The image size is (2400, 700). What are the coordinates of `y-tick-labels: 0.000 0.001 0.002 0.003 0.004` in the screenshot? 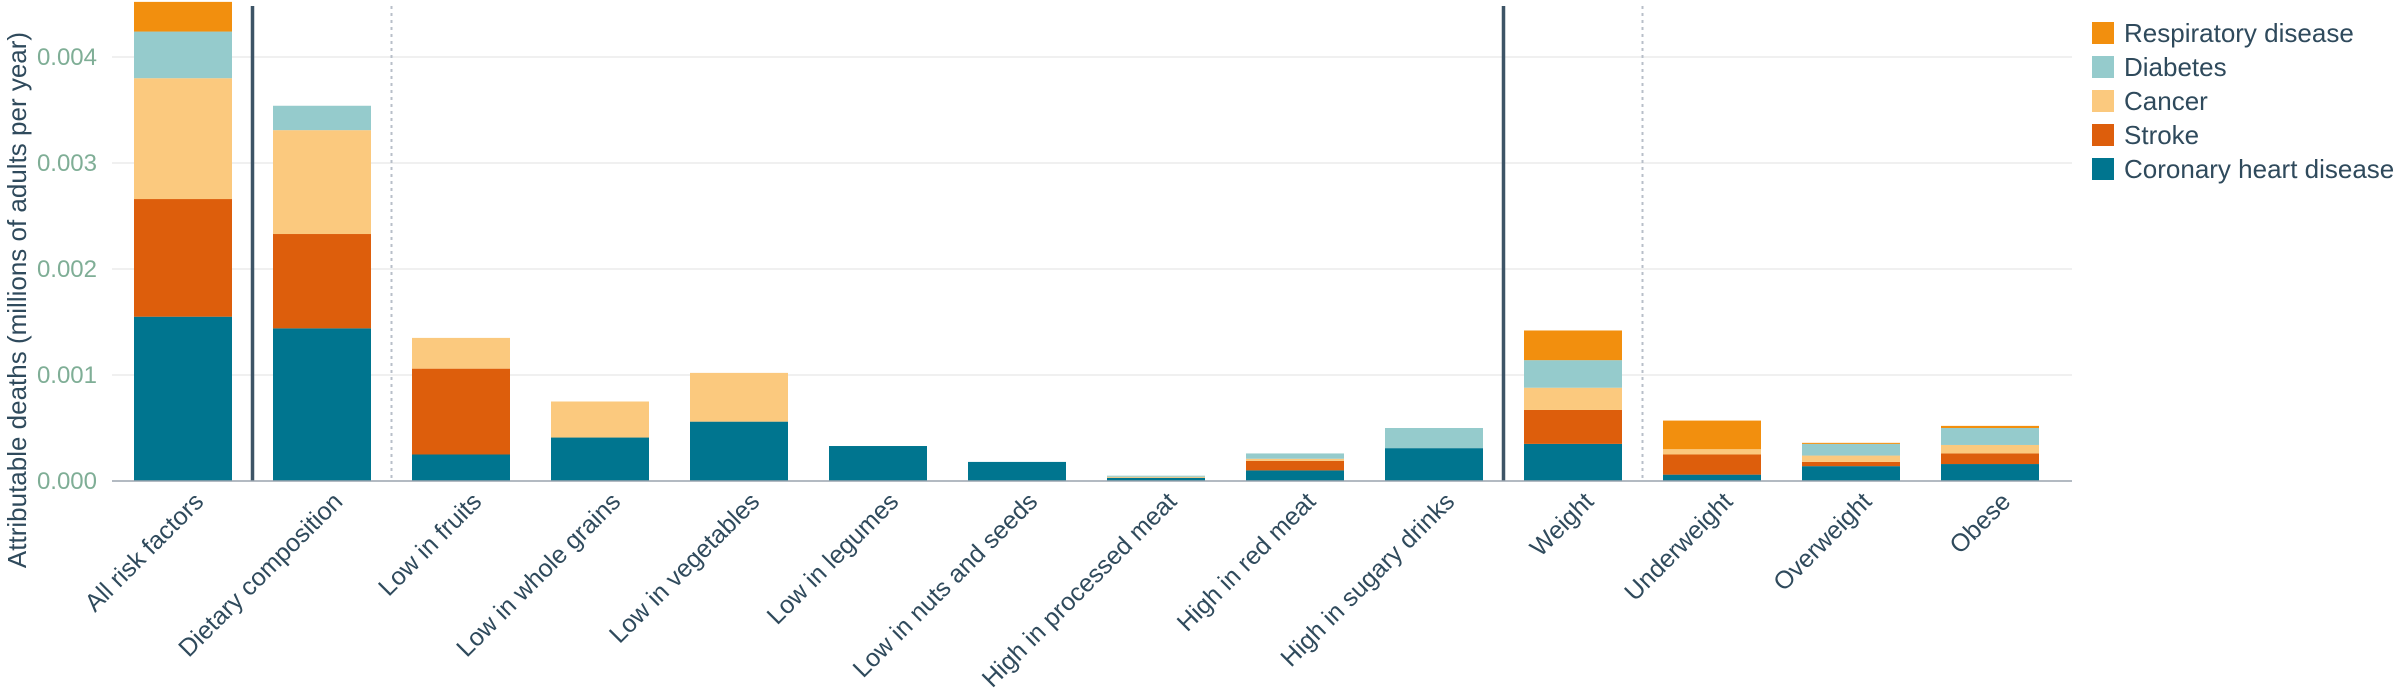 It's located at (67, 269).